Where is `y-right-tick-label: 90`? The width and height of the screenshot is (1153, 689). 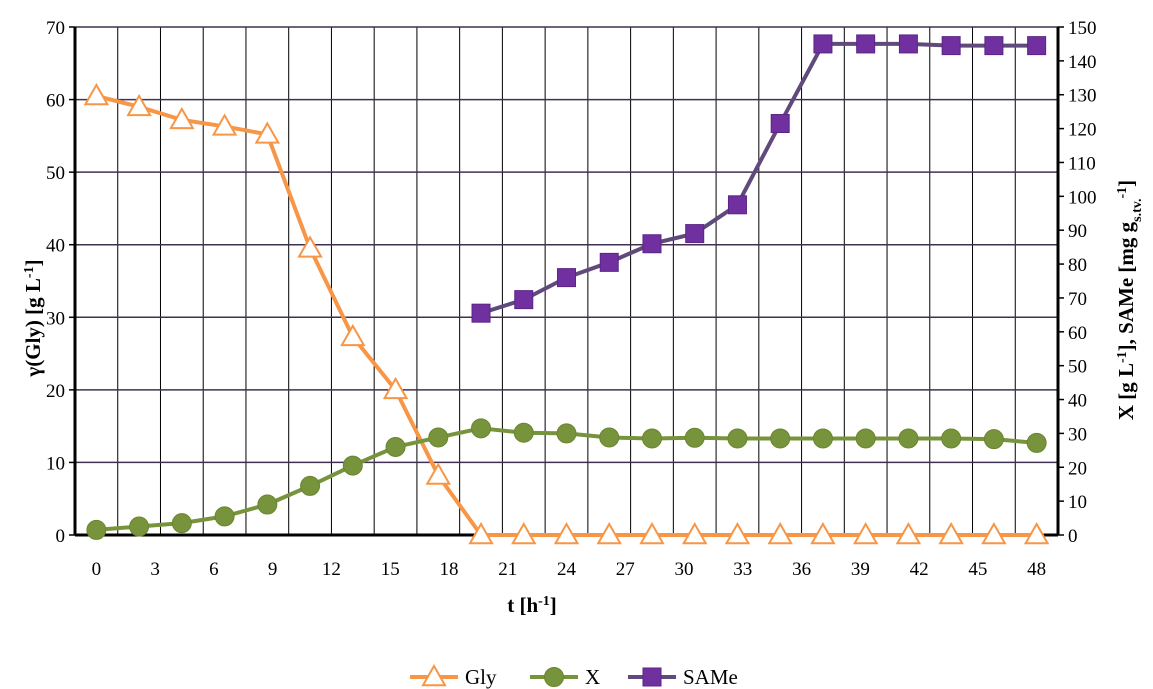
y-right-tick-label: 90 is located at coordinates (1077, 231).